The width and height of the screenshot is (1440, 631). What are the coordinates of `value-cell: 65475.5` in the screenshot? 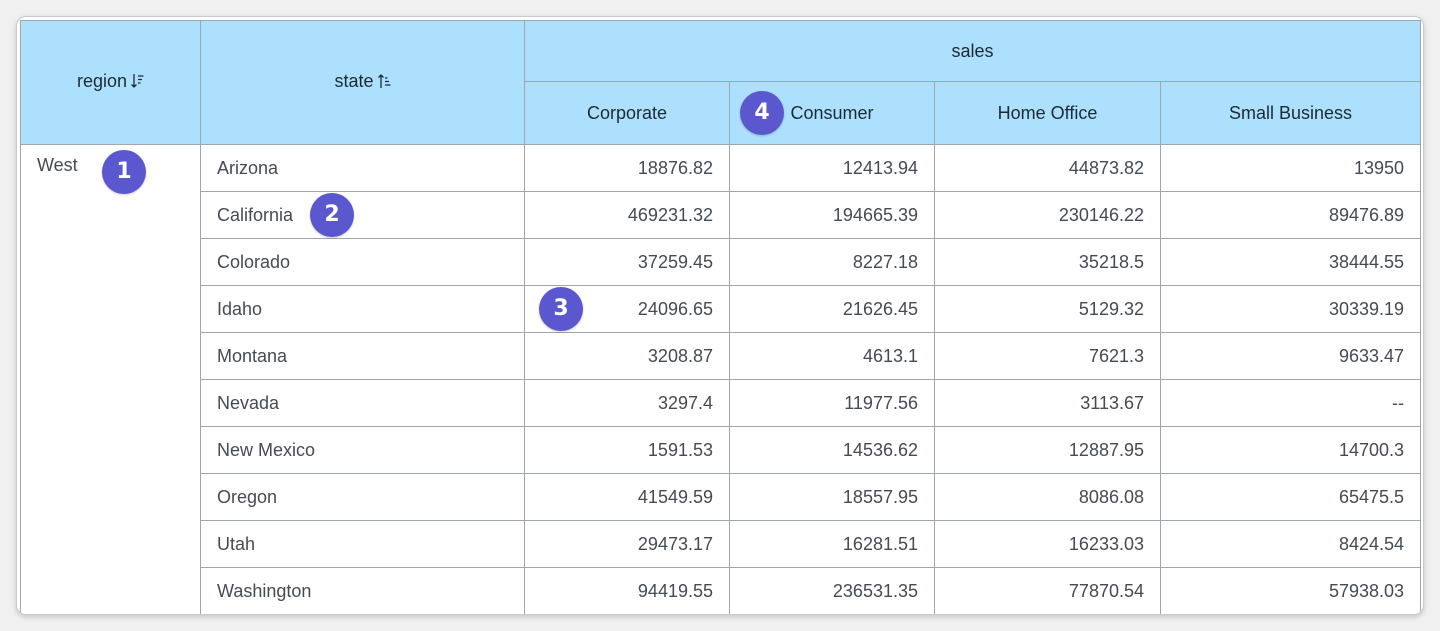 It's located at (1290, 497).